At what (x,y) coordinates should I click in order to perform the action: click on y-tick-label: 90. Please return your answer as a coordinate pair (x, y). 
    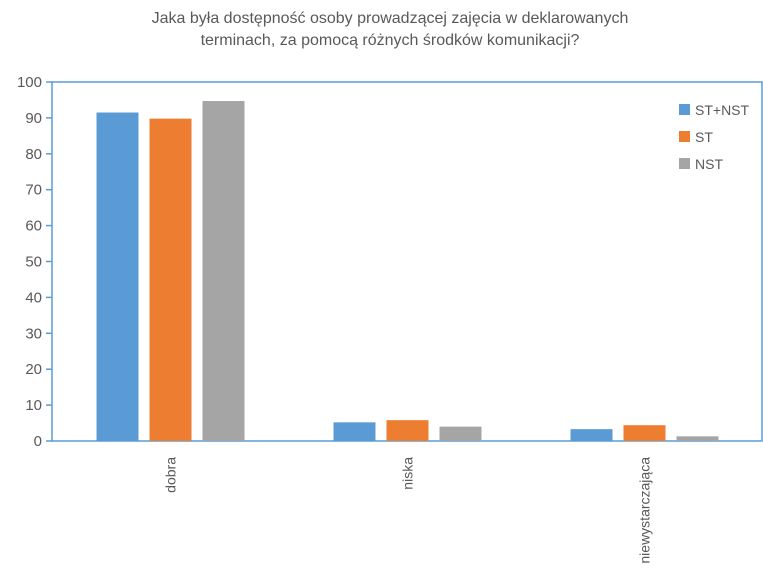
    Looking at the image, I should click on (33, 118).